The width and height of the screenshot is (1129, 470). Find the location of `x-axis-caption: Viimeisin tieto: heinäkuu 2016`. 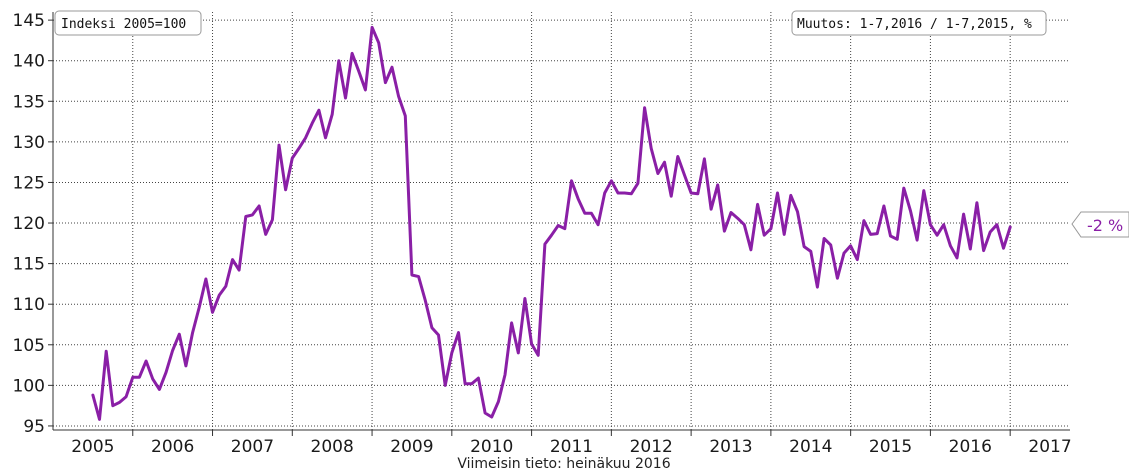

x-axis-caption: Viimeisin tieto: heinäkuu 2016 is located at coordinates (563, 463).